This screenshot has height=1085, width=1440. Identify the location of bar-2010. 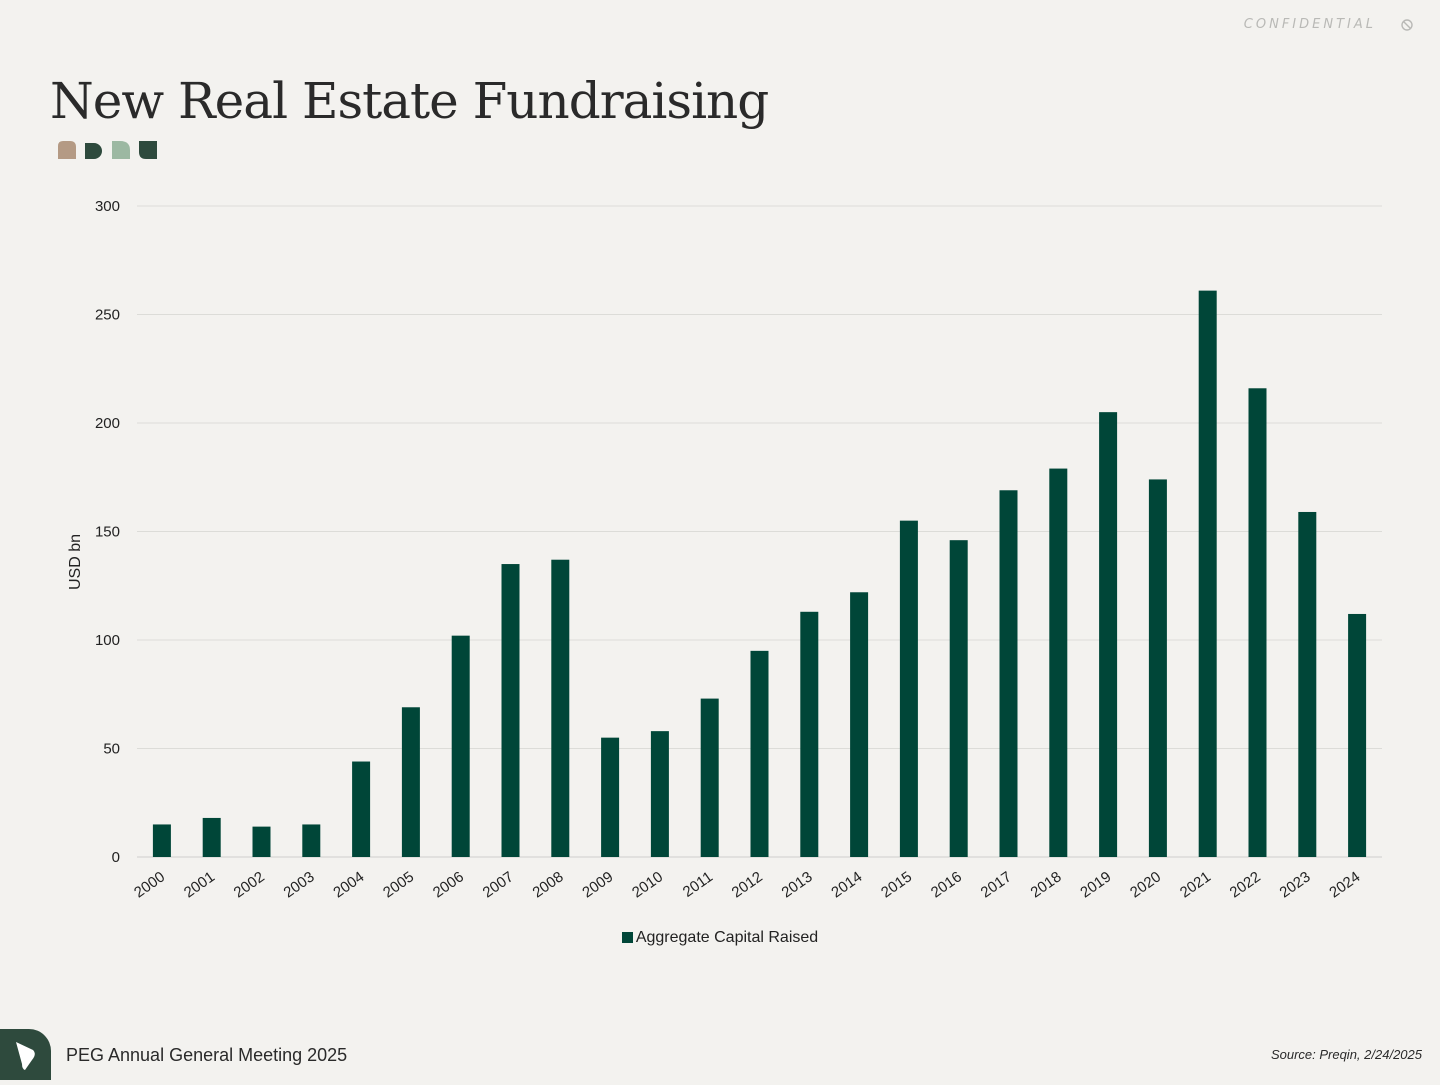
(659, 794).